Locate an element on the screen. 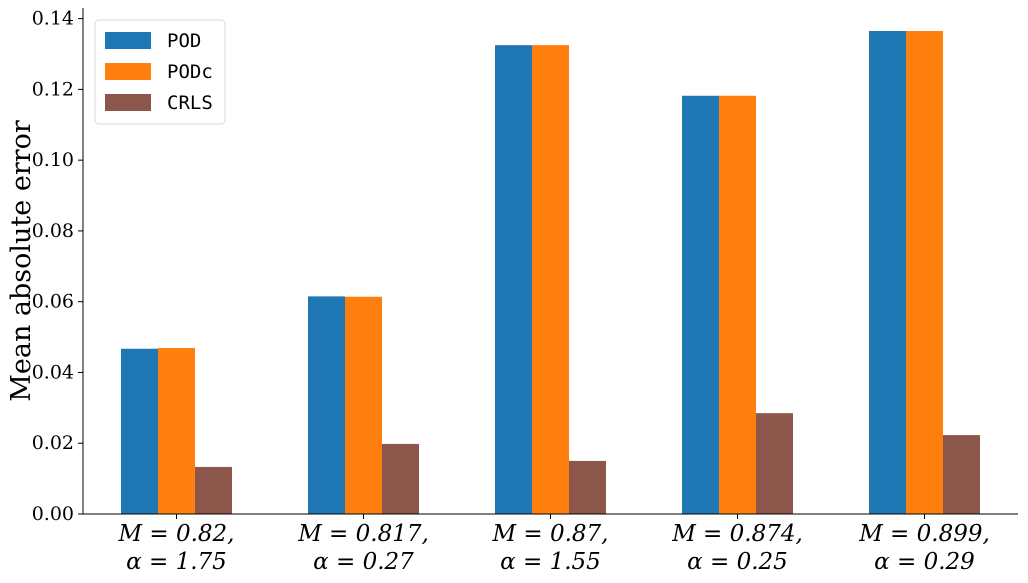 The image size is (1028, 583). legend-label-pod: POD is located at coordinates (184, 41).